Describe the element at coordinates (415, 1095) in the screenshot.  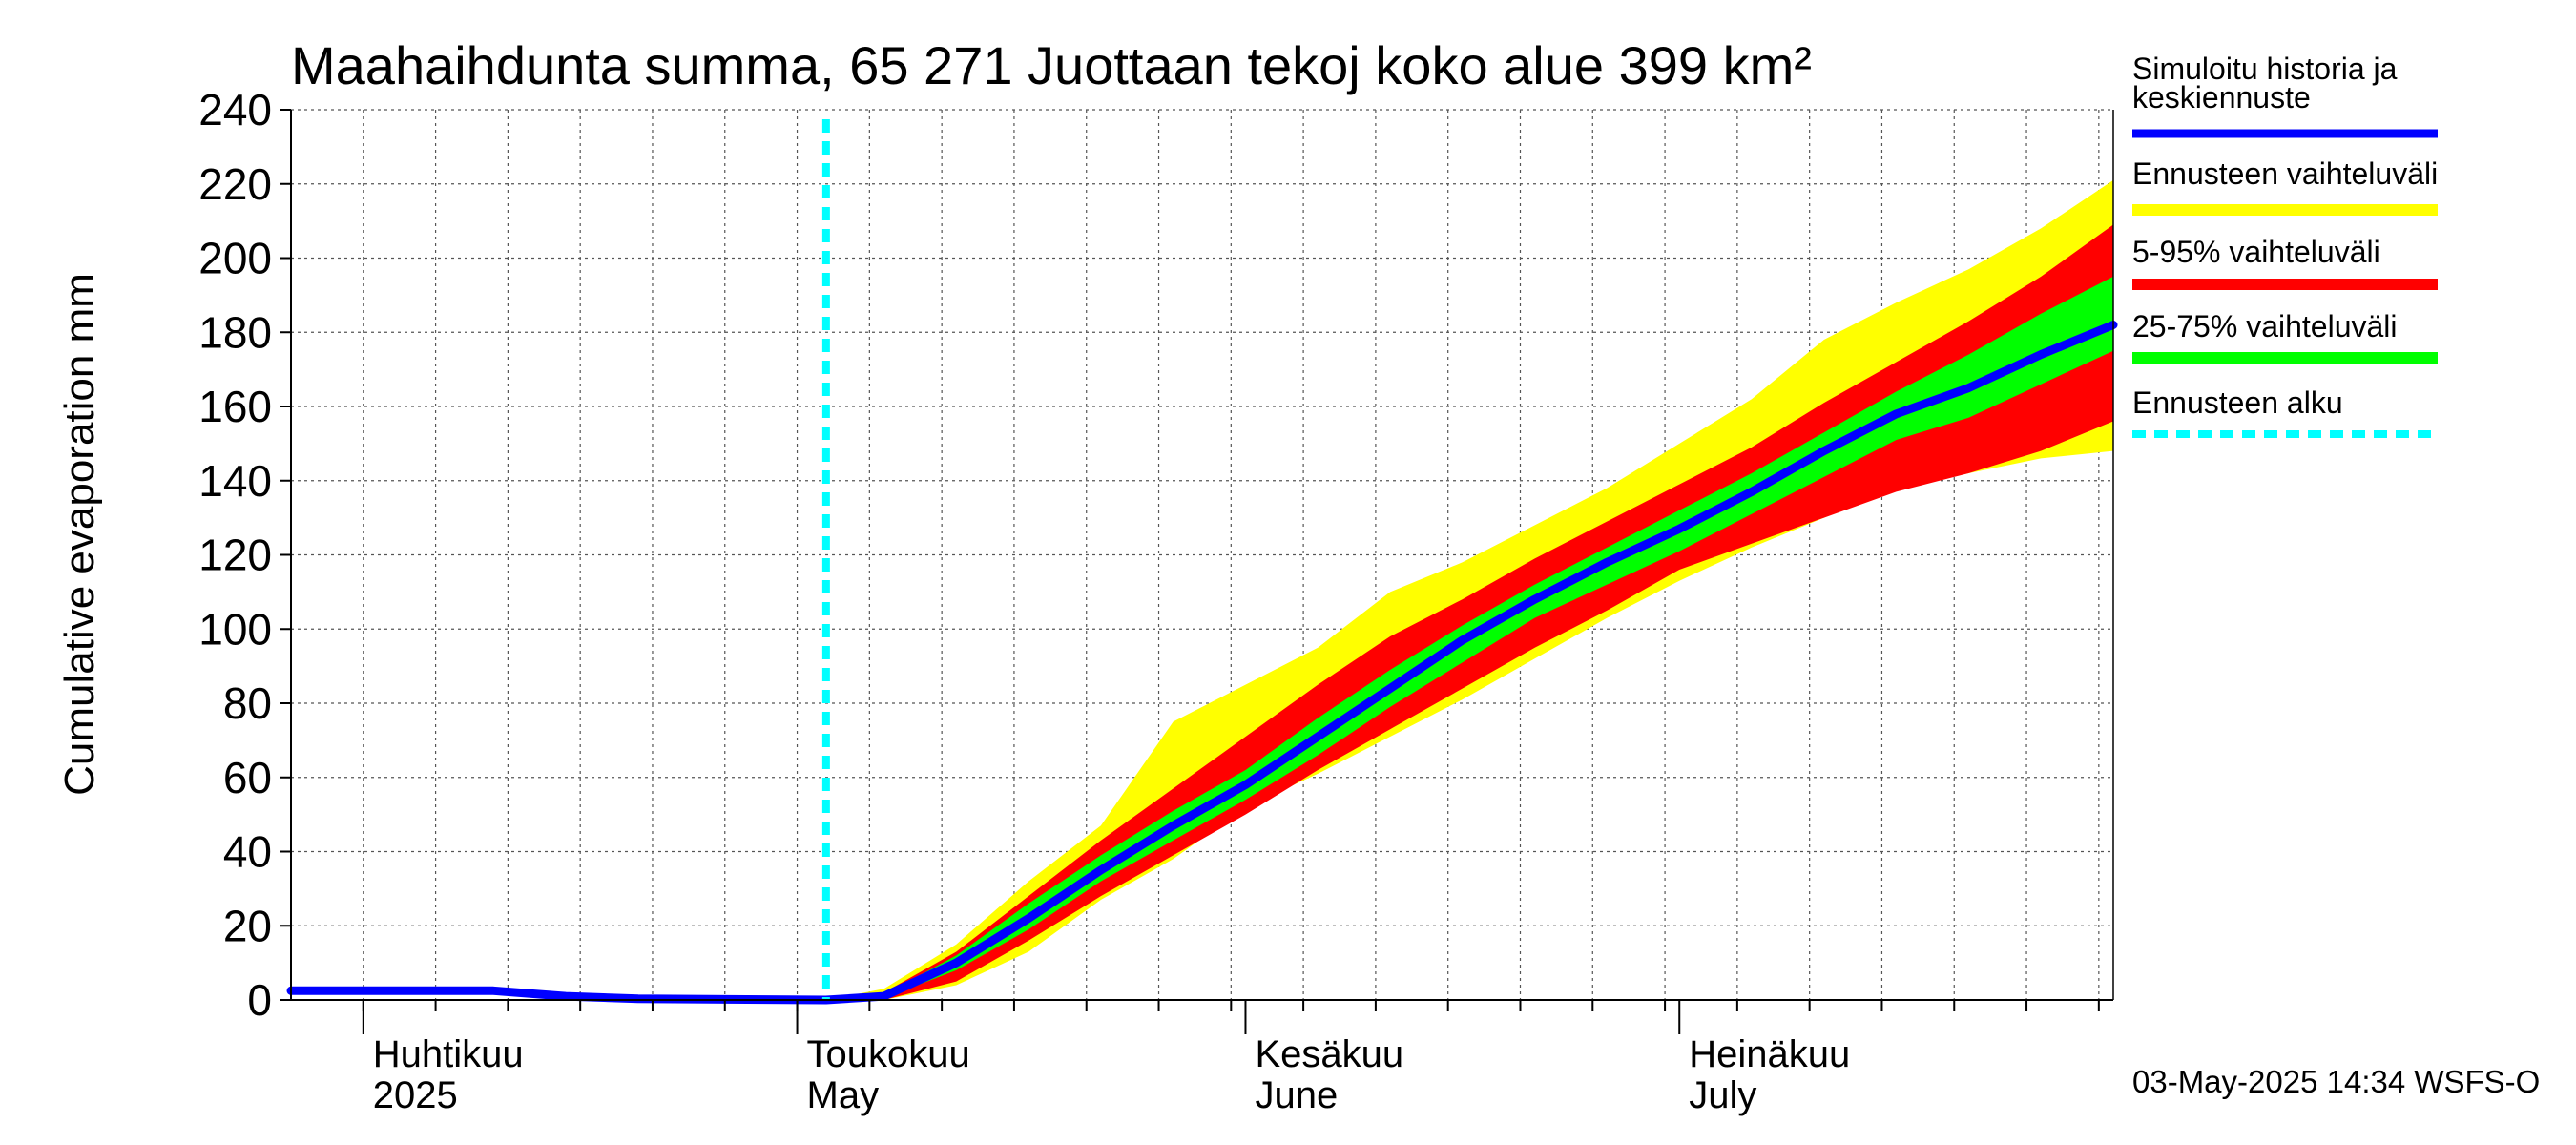
I see `month-label-en: 2025` at that location.